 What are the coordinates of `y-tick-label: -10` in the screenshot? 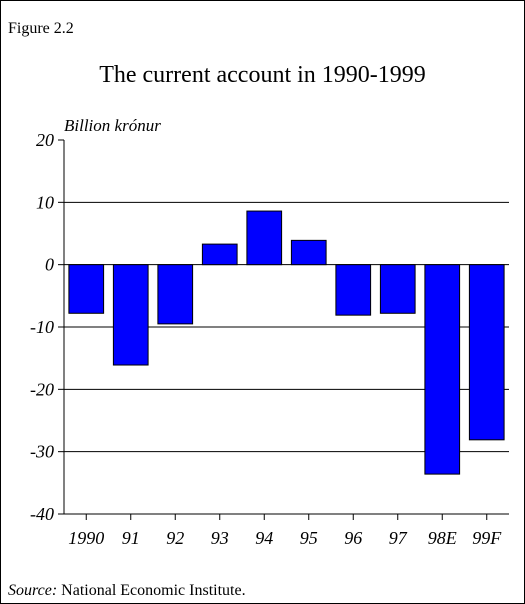 It's located at (42, 327).